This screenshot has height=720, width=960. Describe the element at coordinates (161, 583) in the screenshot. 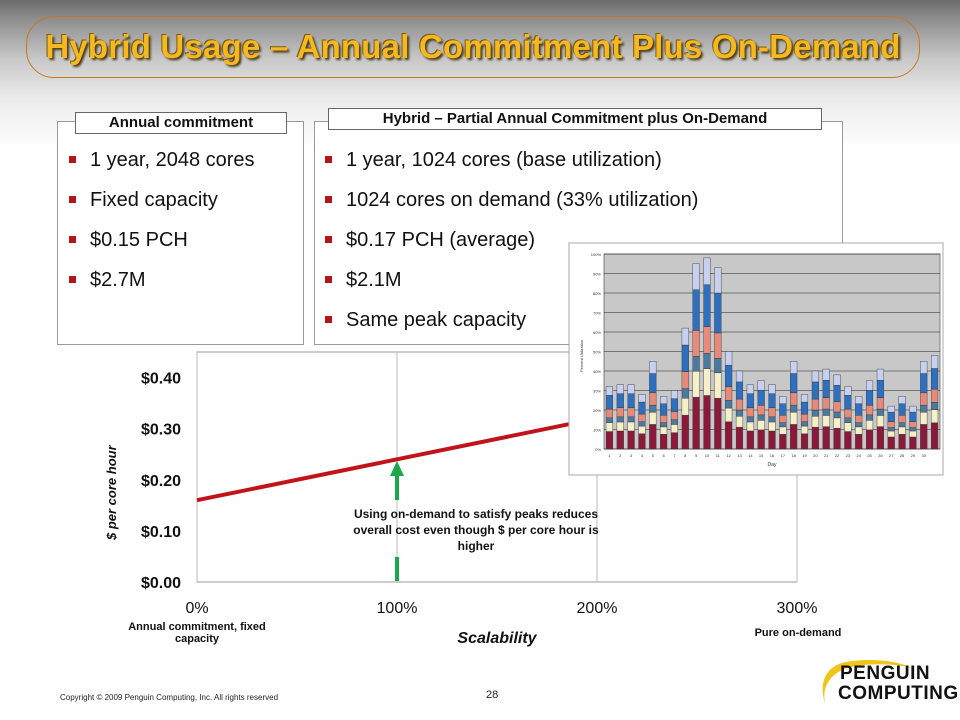

I see `y-tick-label: $0.00` at that location.